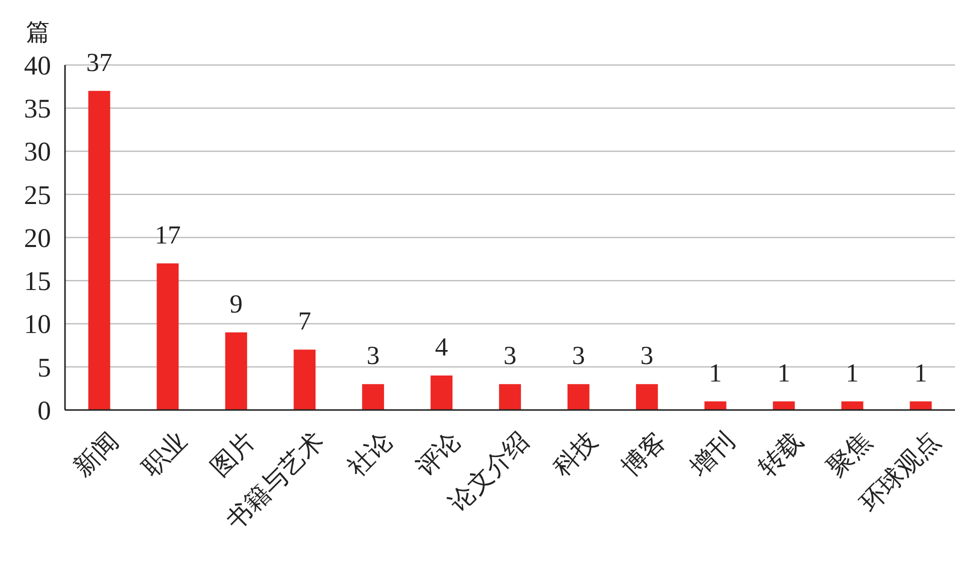 Image resolution: width=970 pixels, height=562 pixels. What do you see at coordinates (233, 455) in the screenshot?
I see `x-tick-label: 图片` at bounding box center [233, 455].